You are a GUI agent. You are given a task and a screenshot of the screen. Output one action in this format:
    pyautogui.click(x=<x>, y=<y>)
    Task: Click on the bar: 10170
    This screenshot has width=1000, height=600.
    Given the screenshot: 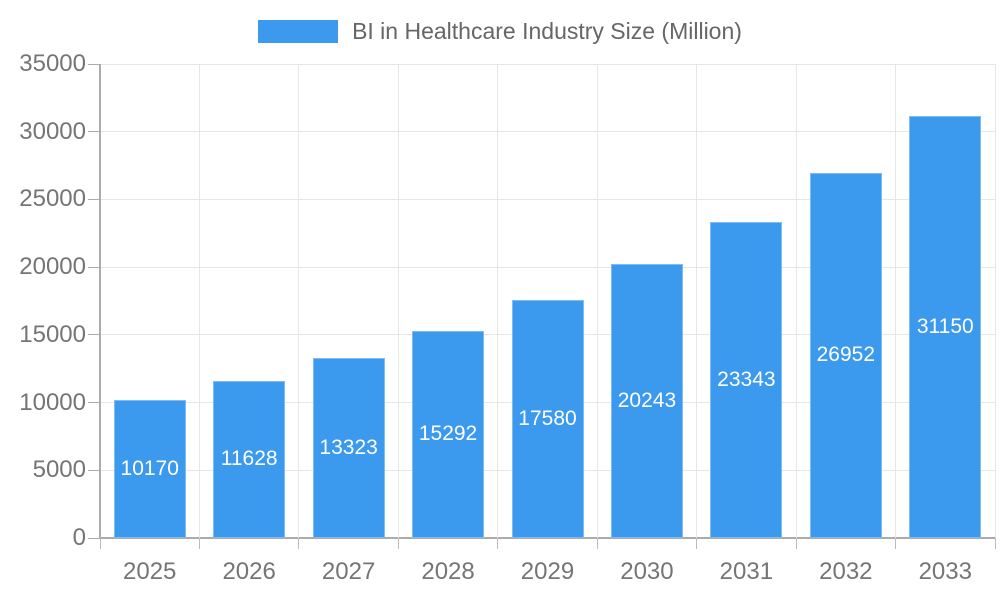 What is the action you would take?
    pyautogui.click(x=149, y=469)
    